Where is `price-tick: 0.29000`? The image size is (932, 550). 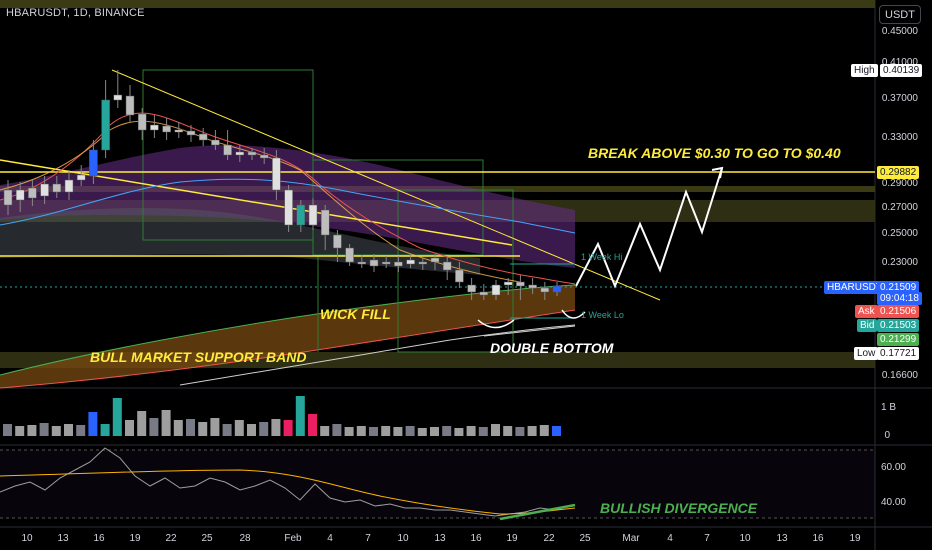 price-tick: 0.29000 is located at coordinates (899, 183).